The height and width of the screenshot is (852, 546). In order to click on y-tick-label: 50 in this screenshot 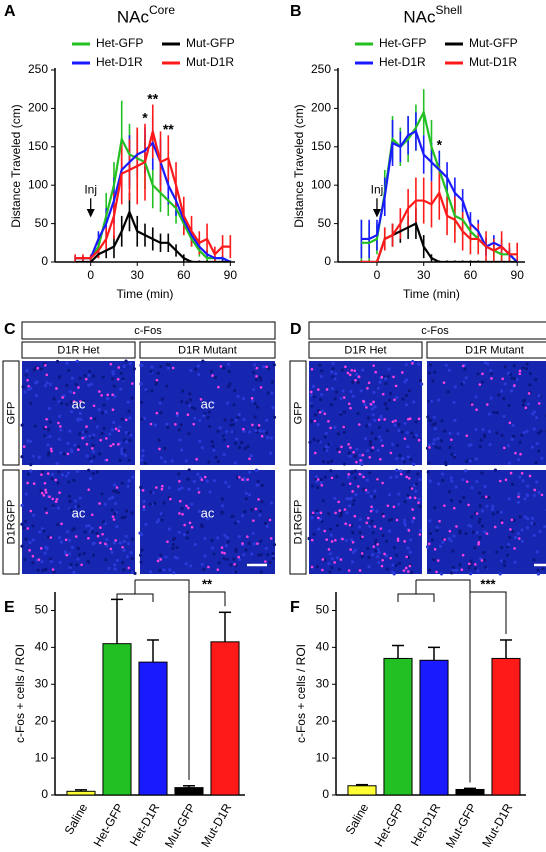, I will do `click(42, 223)`.